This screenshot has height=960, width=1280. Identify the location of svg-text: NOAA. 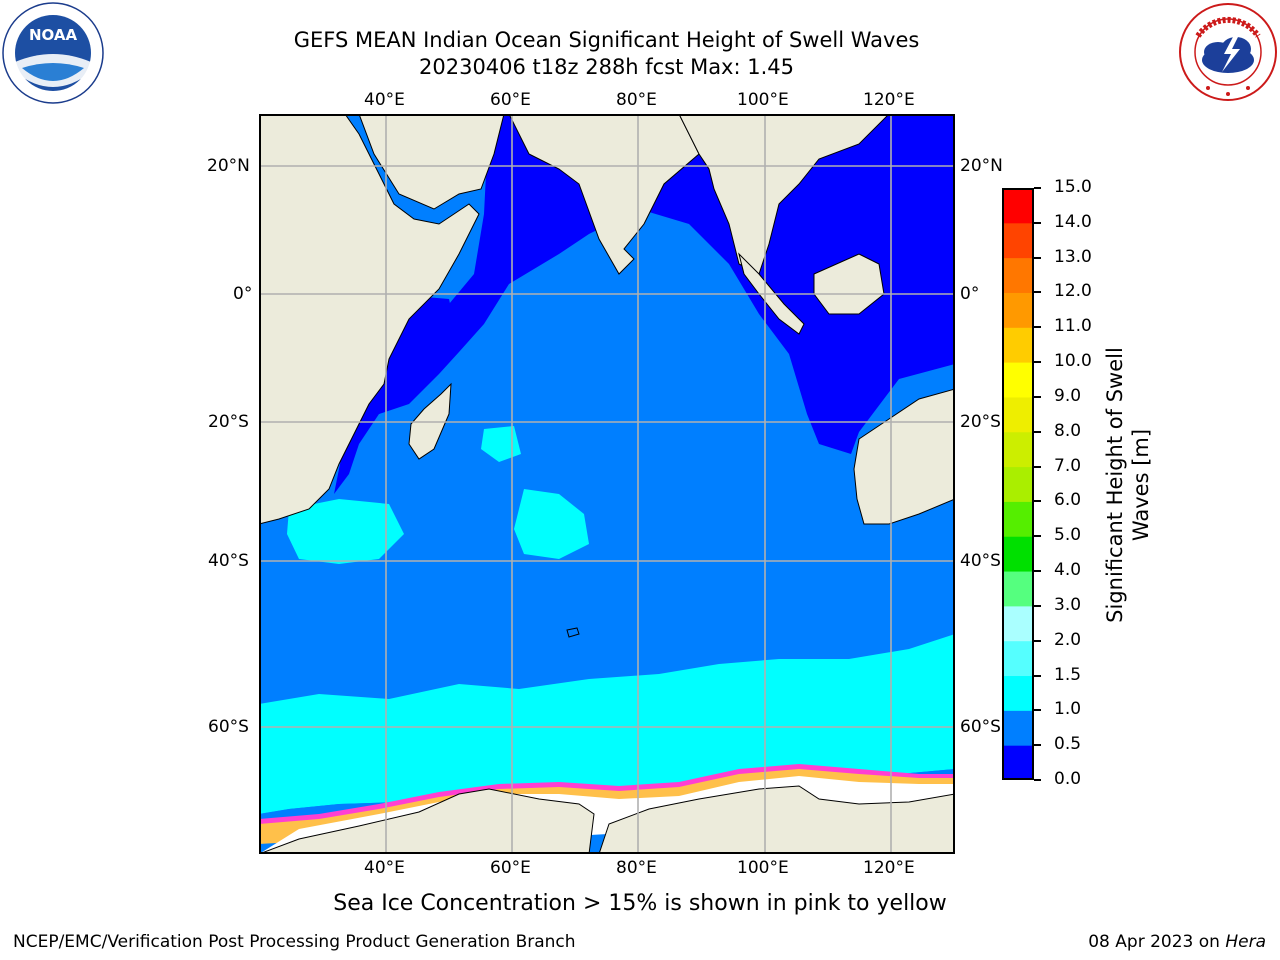
(53, 35).